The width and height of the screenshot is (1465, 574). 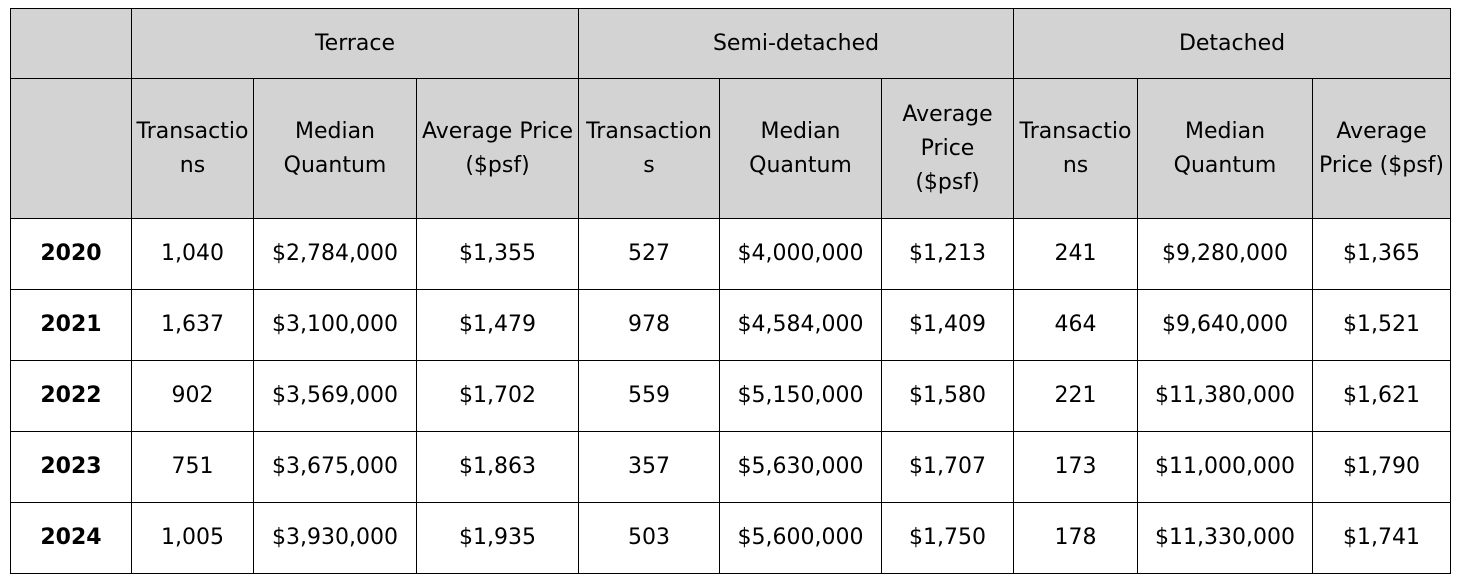 What do you see at coordinates (1225, 538) in the screenshot?
I see `value-cell: $11,330,000` at bounding box center [1225, 538].